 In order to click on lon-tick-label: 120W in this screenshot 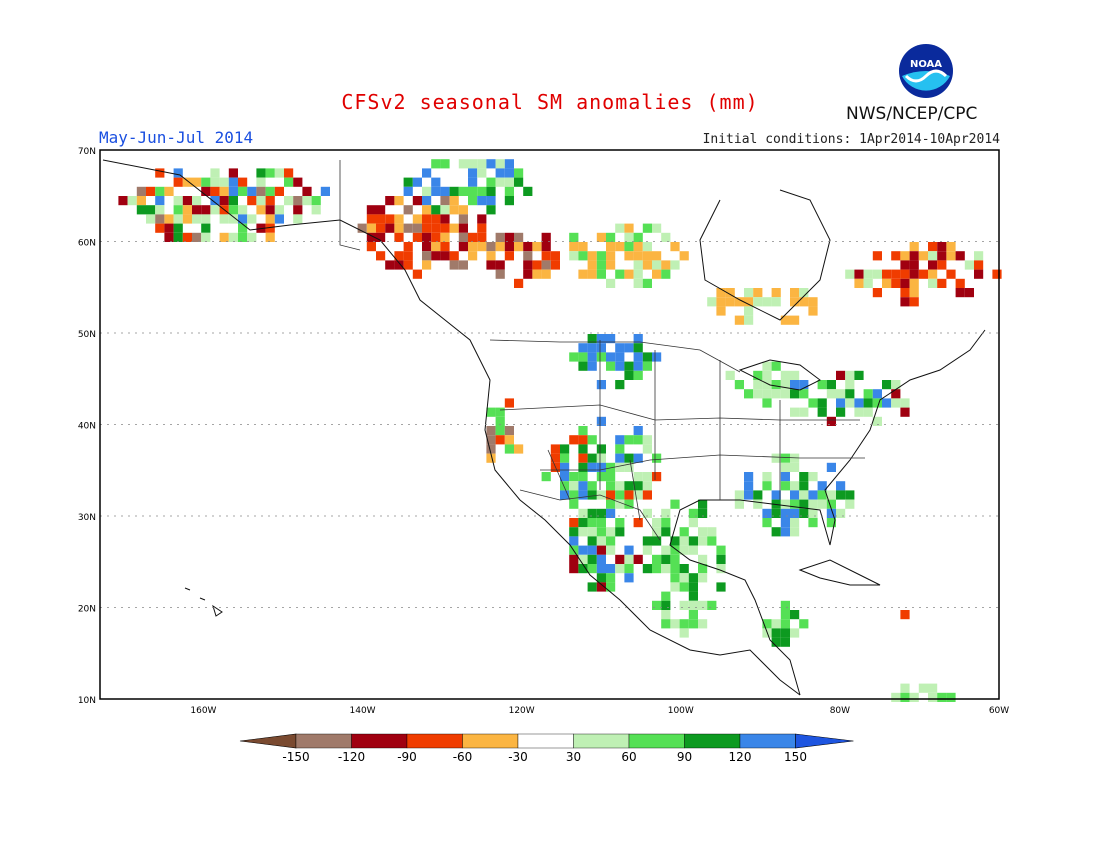, I will do `click(522, 711)`.